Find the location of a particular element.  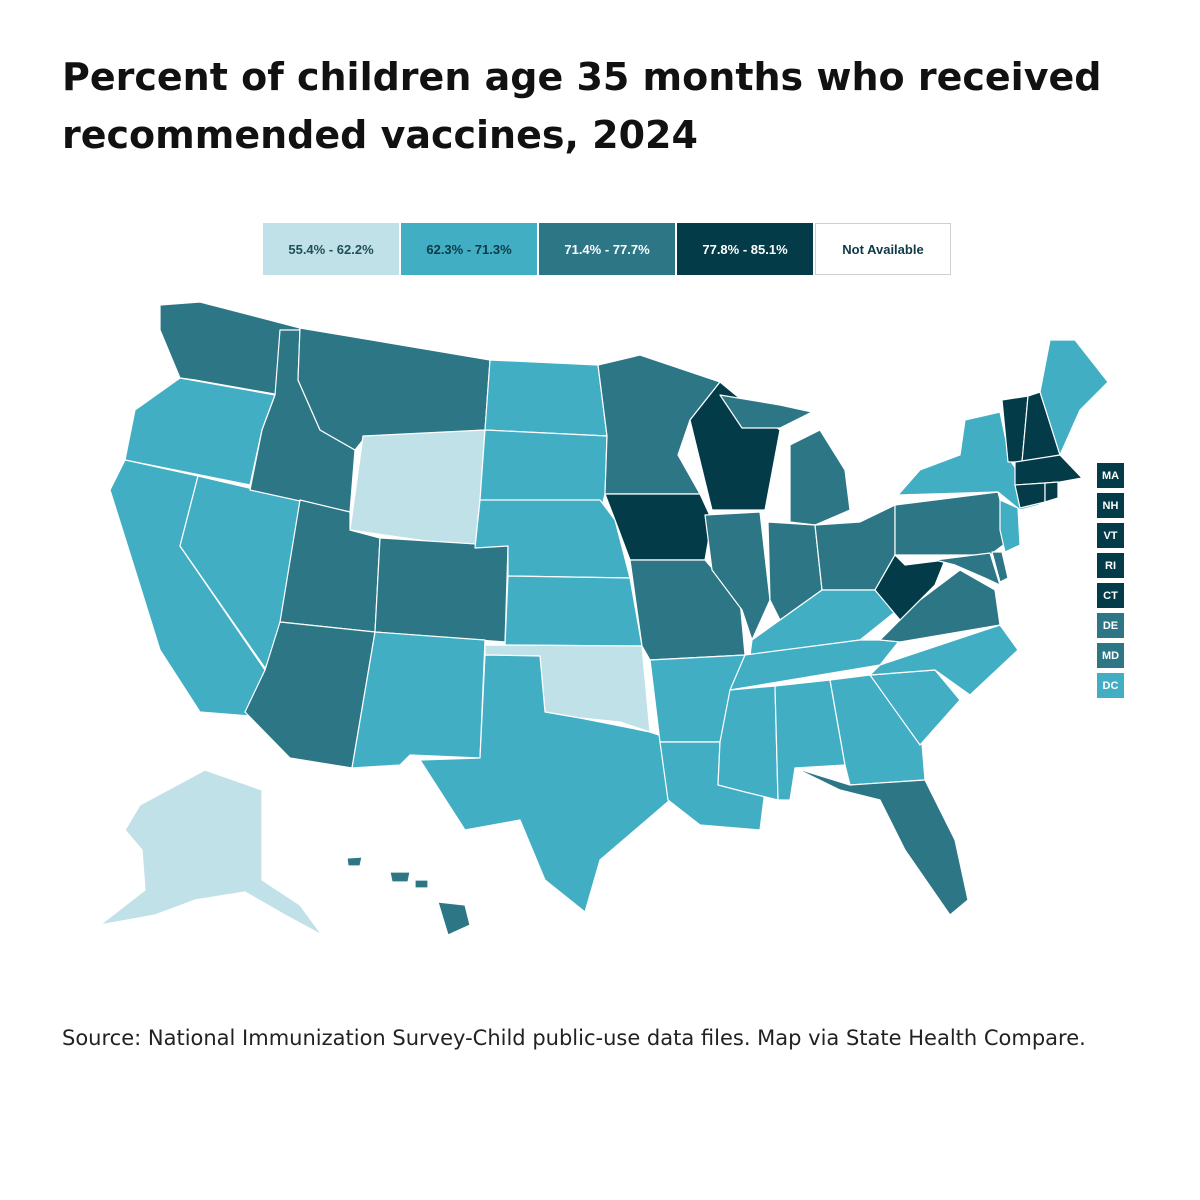

small-state-box: MD is located at coordinates (1110, 655).